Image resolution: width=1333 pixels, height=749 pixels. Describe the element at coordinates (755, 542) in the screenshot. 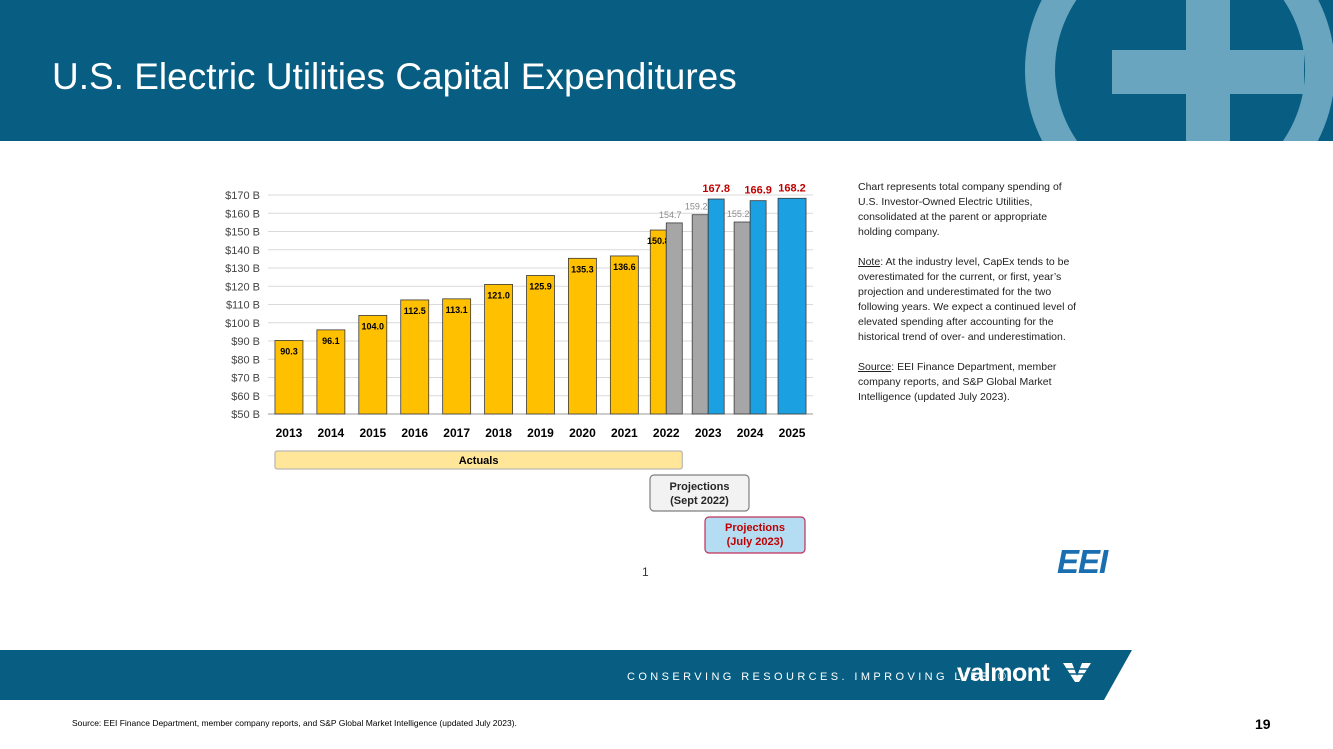

I see `legend-july-label: (July 2023)` at that location.